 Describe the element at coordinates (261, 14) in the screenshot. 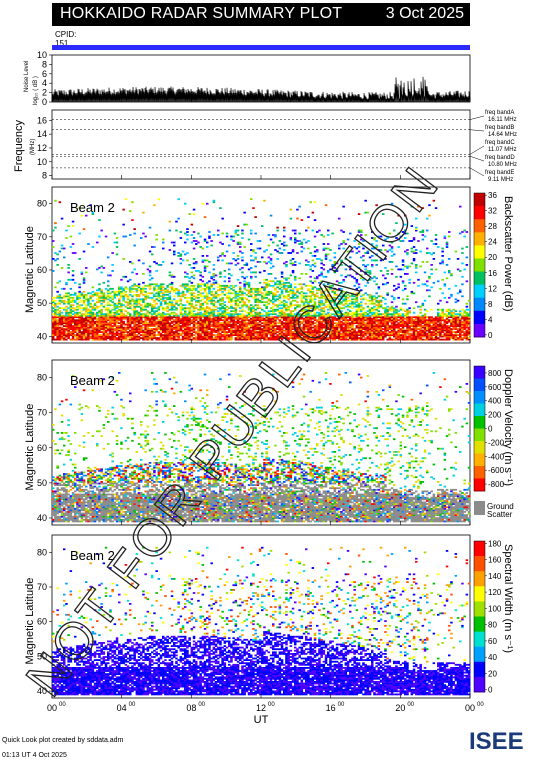

I see `title-bar: HOKKAIDO RADAR SUMMARY PLOT 3 Oct 2025` at that location.